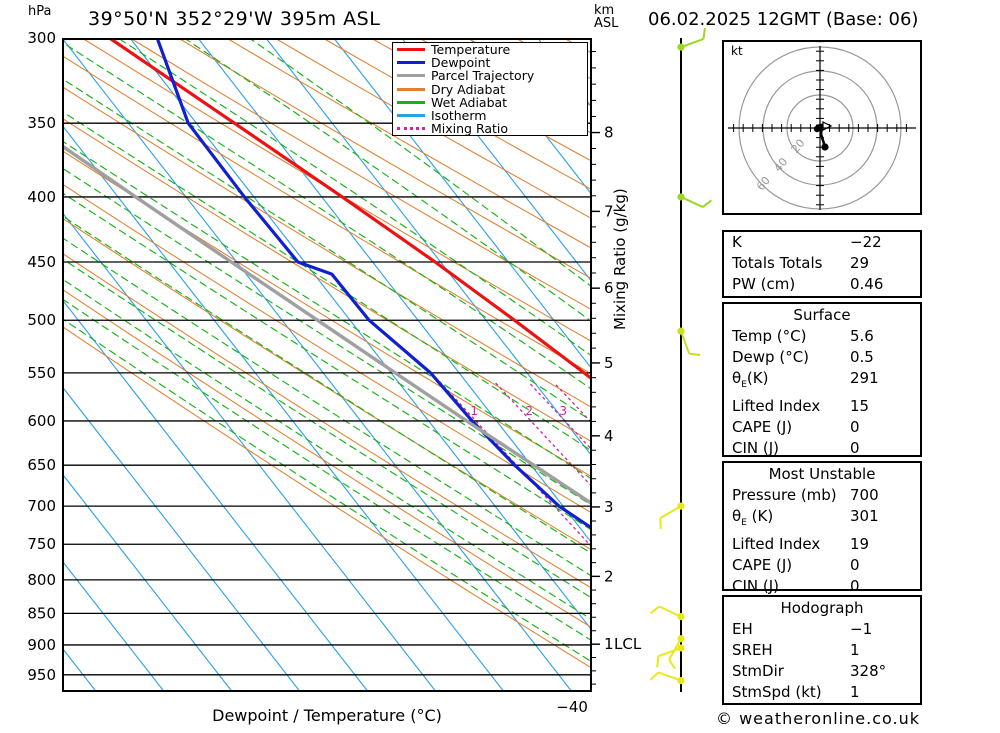 The image size is (1000, 733). I want to click on data-row: SREH 1, so click(822, 650).